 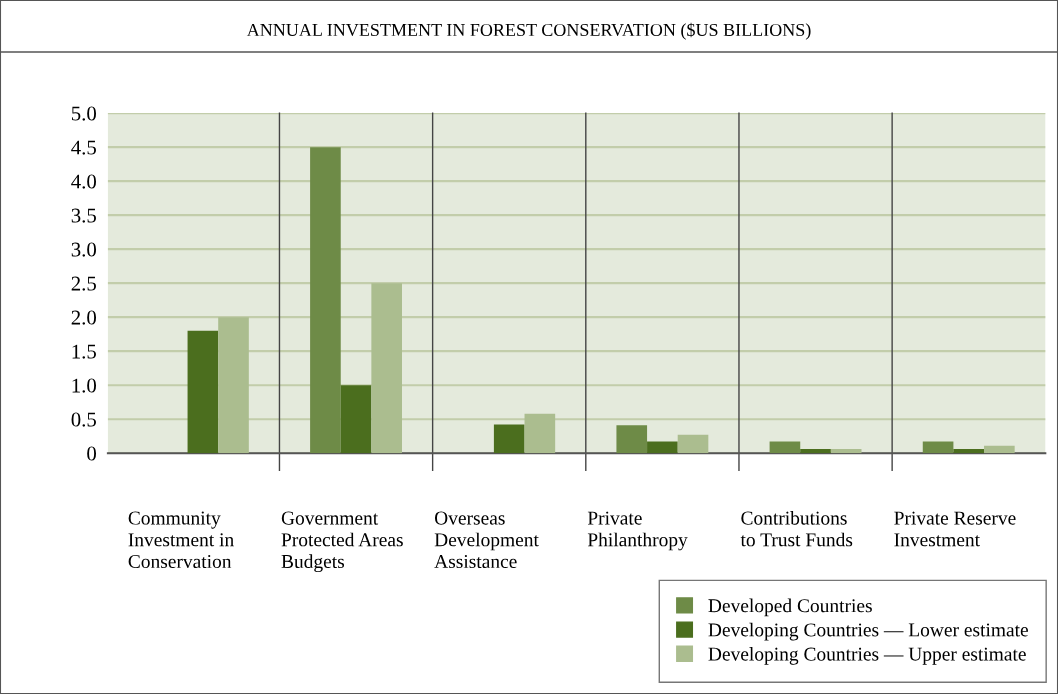 What do you see at coordinates (955, 529) in the screenshot?
I see `x-tick-label: Private Reserve Investment` at bounding box center [955, 529].